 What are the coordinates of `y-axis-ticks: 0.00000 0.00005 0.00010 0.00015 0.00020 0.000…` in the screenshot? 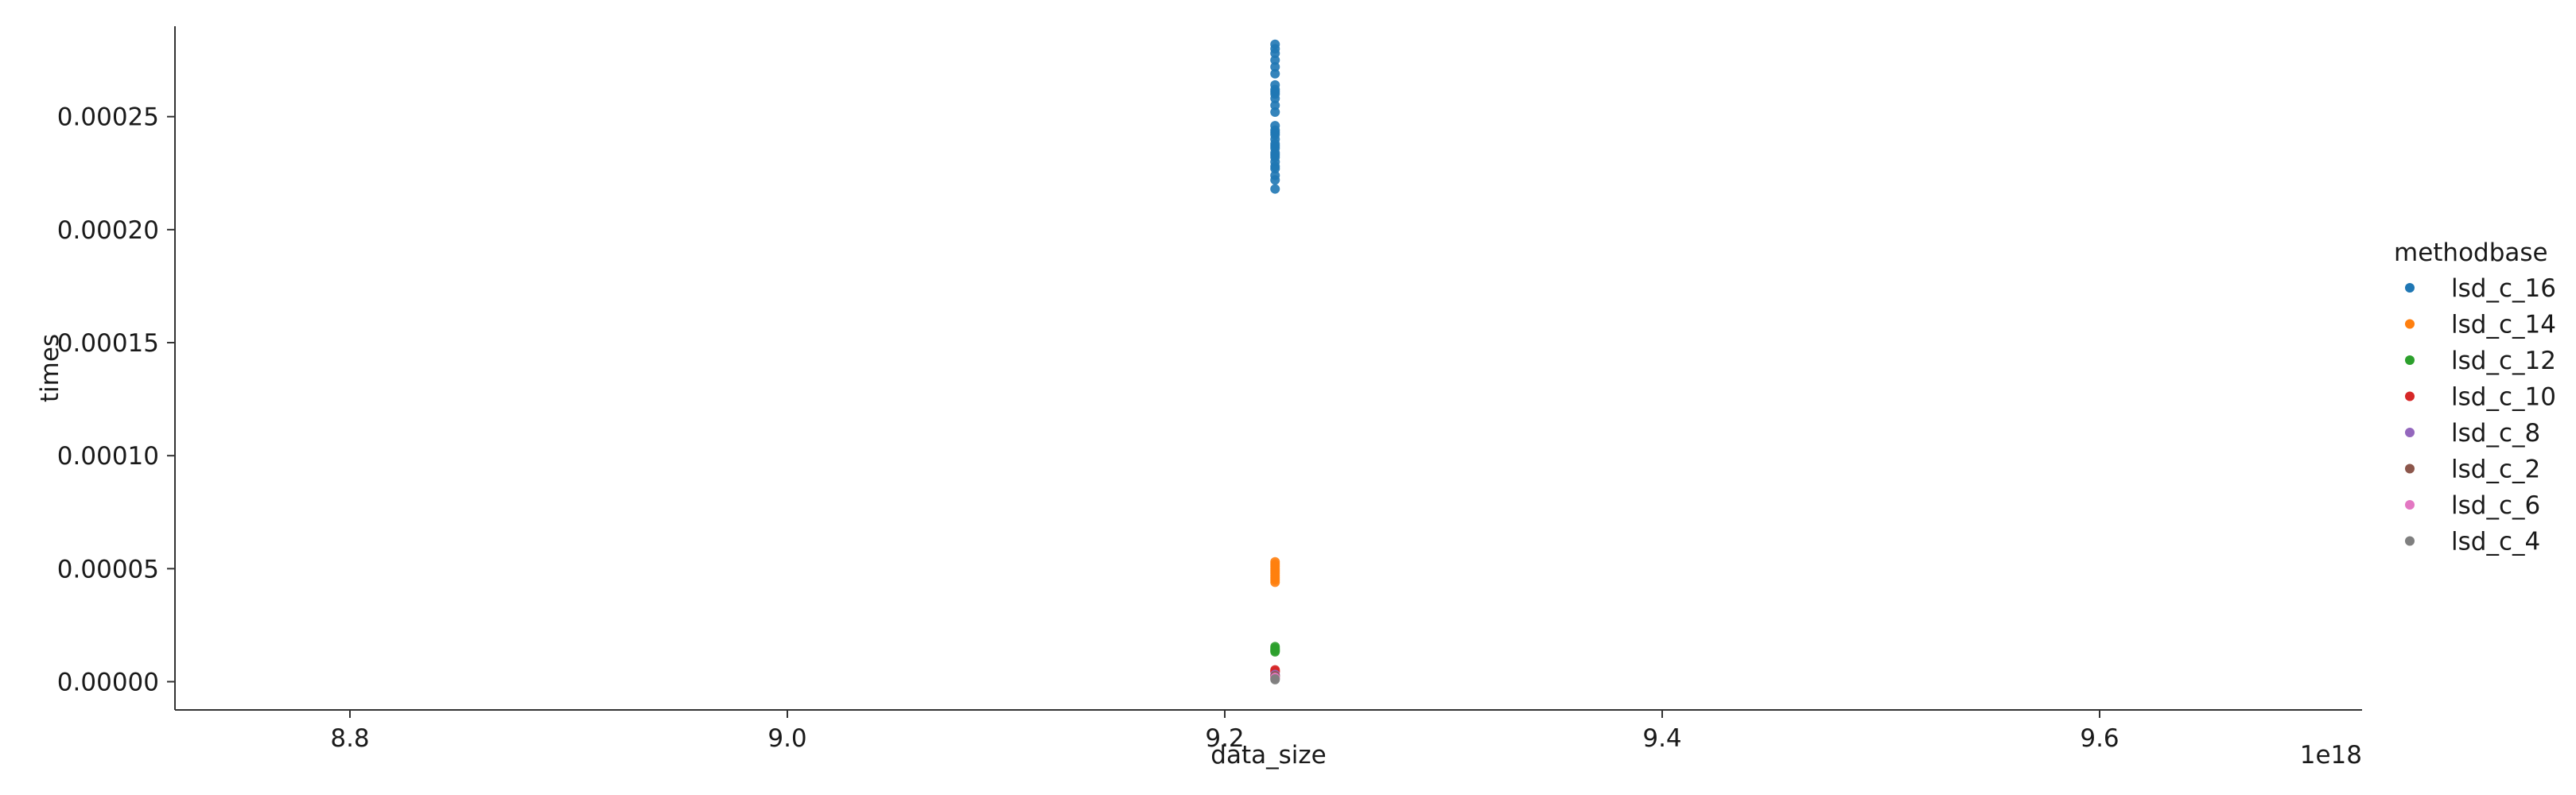 It's located at (116, 399).